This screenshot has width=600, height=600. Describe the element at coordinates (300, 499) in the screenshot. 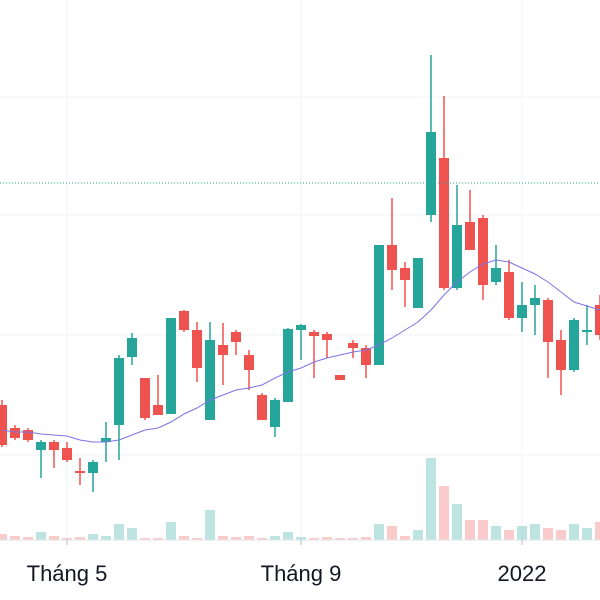

I see `volume-layer` at that location.